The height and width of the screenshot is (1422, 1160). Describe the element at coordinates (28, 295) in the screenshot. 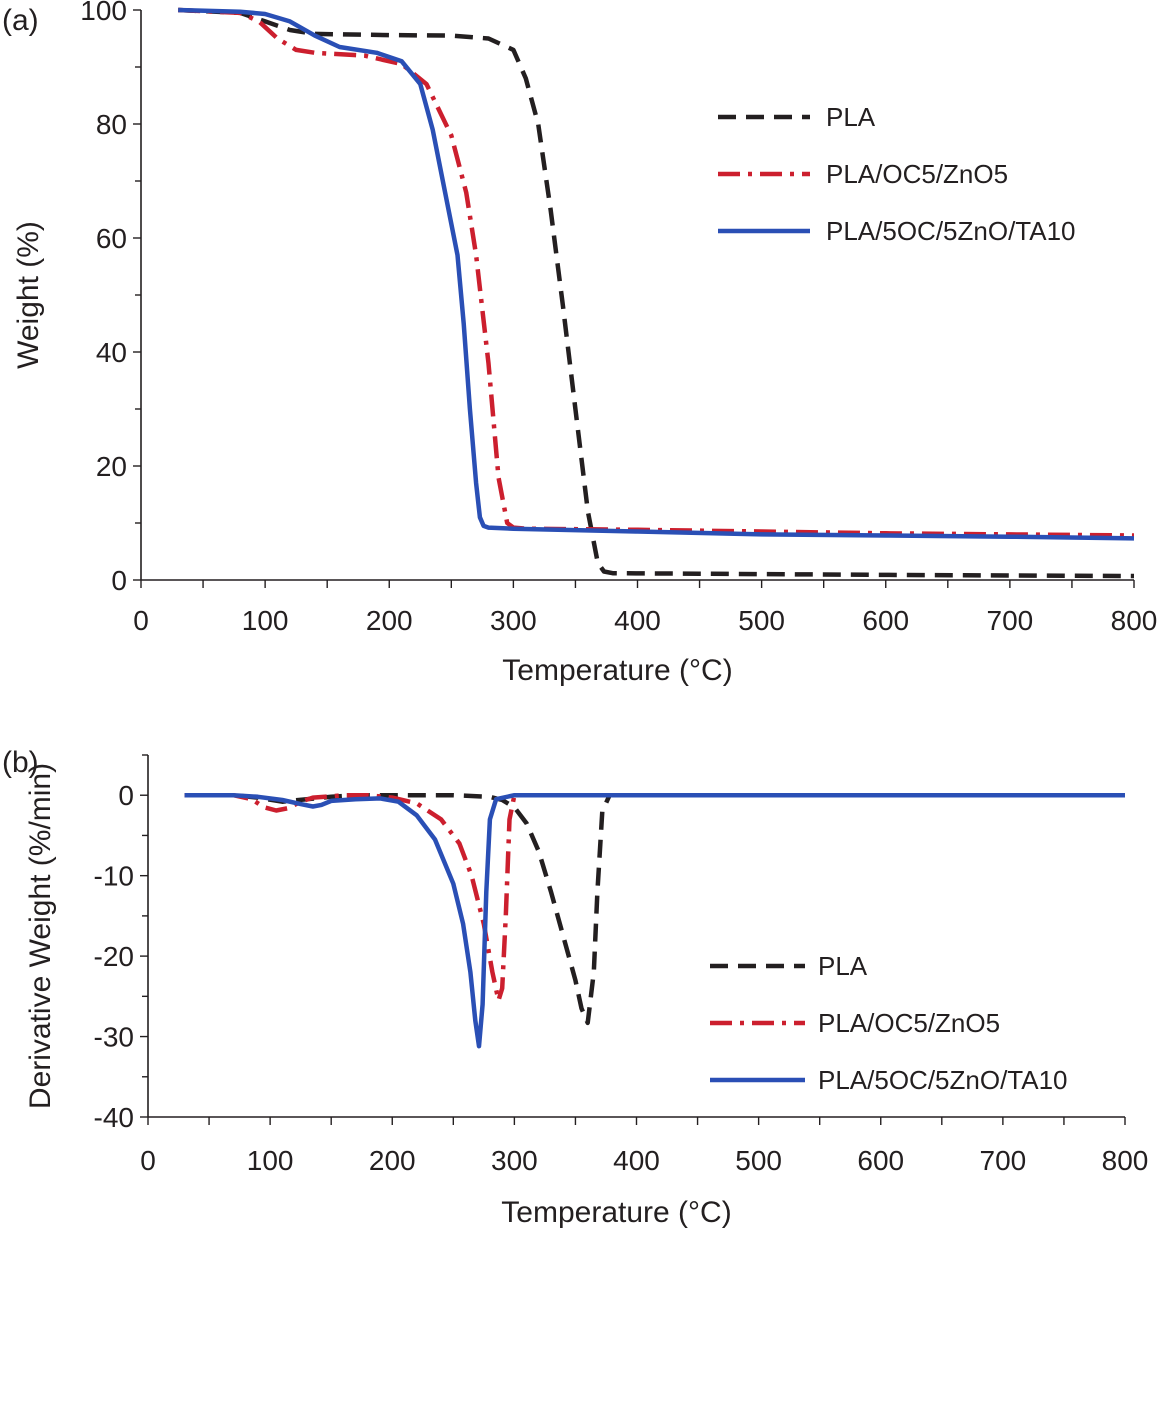

I see `y-axis-title: Weight (%)` at that location.